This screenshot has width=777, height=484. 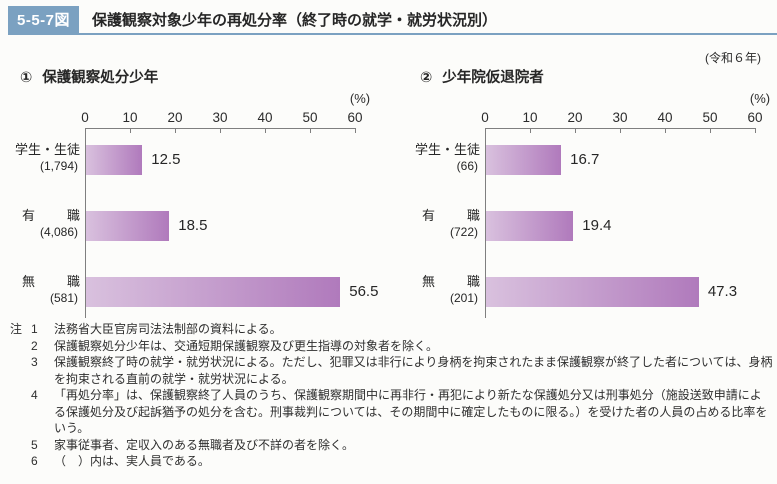 I want to click on note-text: 保護観察処分少年は、交通短期保護観察及び更生指導の対象者を除く。, so click(x=246, y=345).